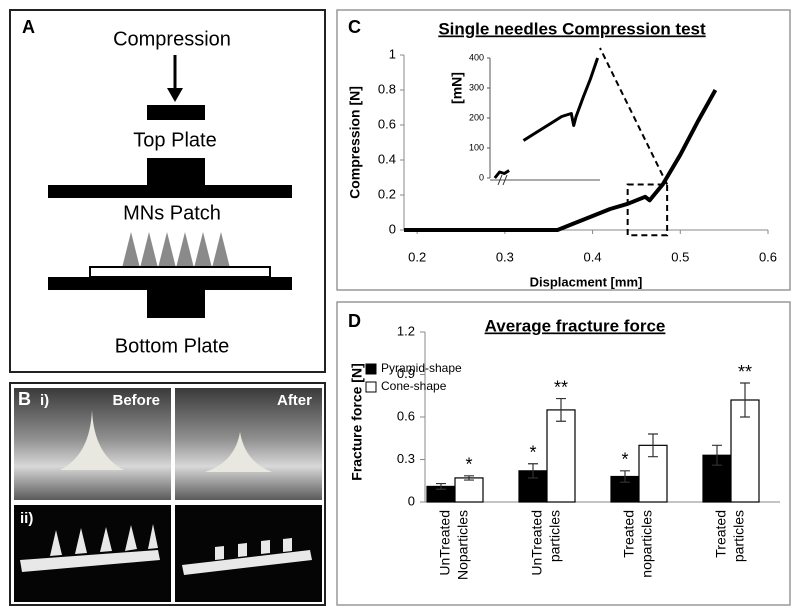 This screenshot has width=800, height=612. I want to click on before-label: Before, so click(136, 400).